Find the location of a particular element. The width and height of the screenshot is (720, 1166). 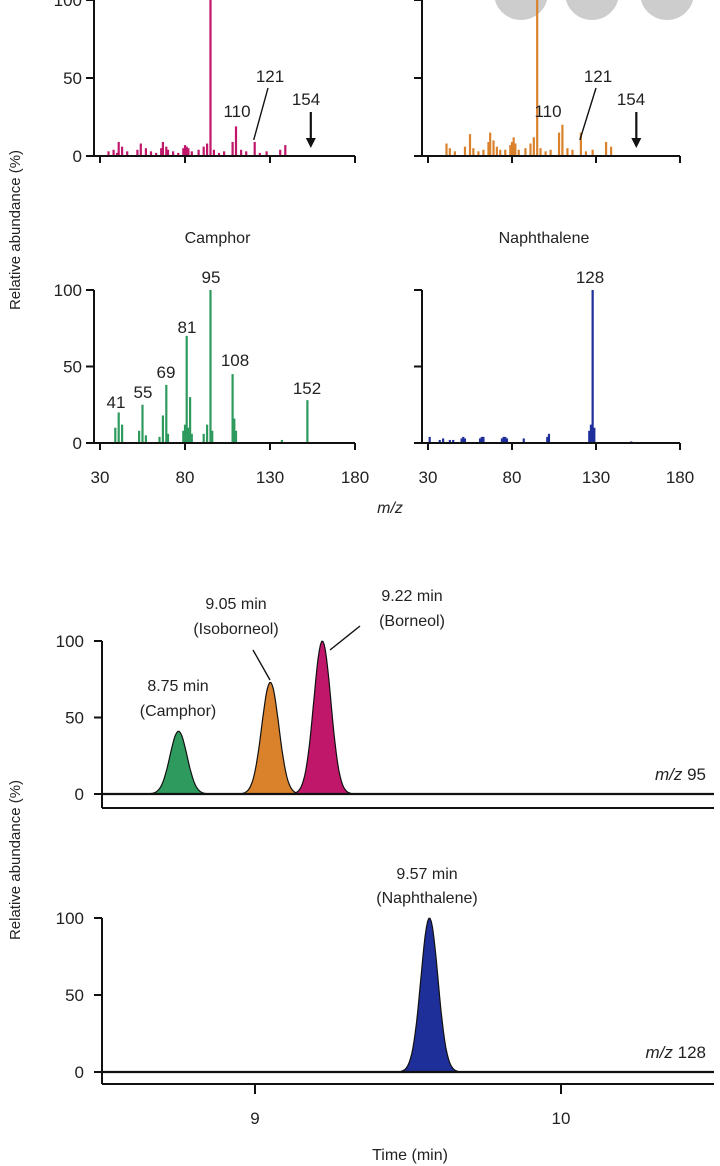

peak-name-label: (Isoborneol) is located at coordinates (235, 629).